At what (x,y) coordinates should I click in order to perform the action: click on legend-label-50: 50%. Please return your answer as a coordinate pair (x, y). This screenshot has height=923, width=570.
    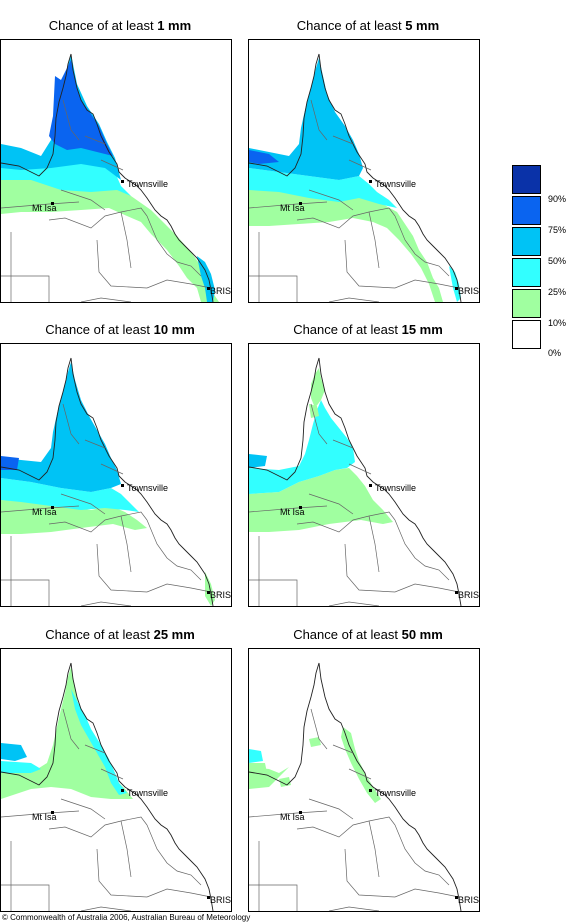
    Looking at the image, I should click on (557, 261).